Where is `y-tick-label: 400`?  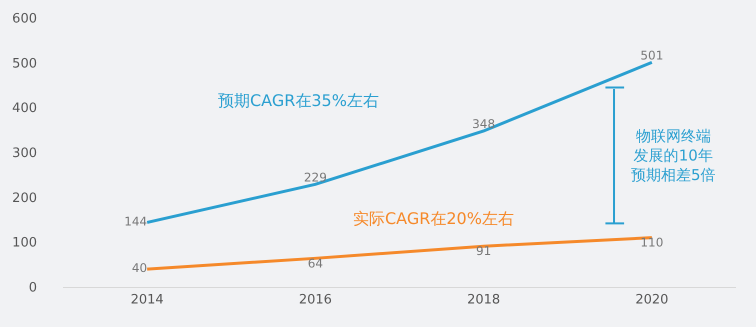 y-tick-label: 400 is located at coordinates (24, 108).